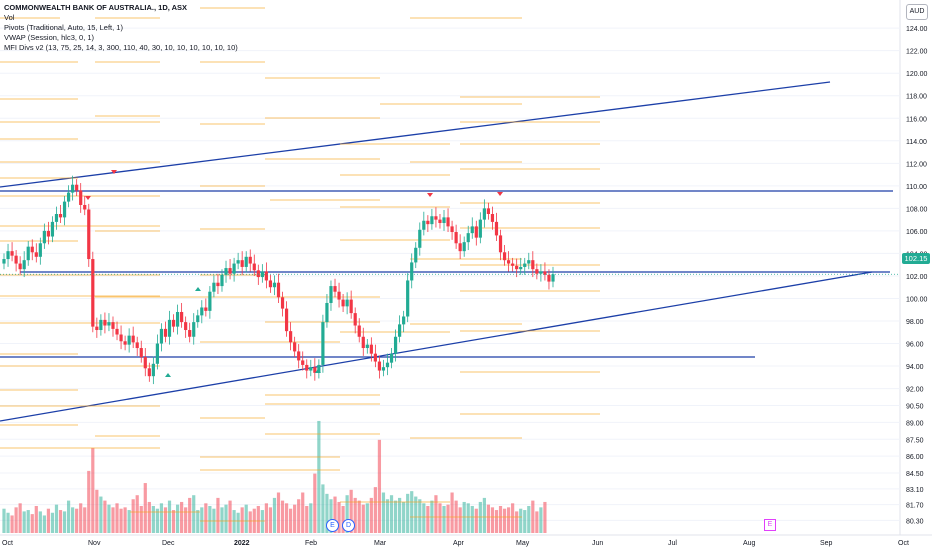 The width and height of the screenshot is (932, 550). I want to click on pivots-legend: Pivots (Traditional, Auto, 15, Left, 1), so click(63, 27).